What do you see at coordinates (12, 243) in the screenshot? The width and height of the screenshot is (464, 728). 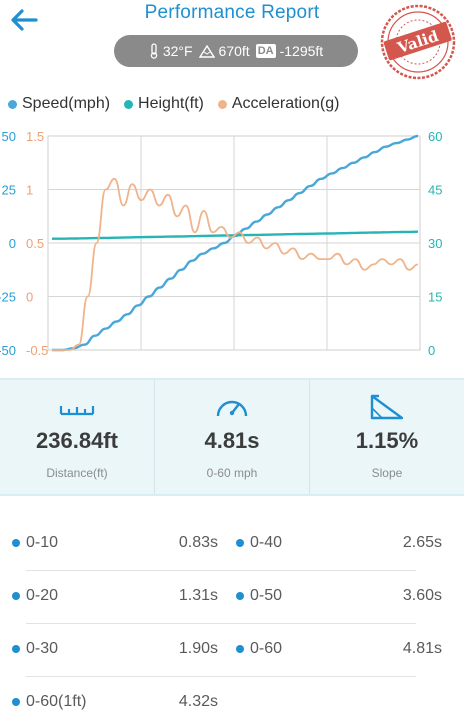 I see `height-tick-label: 0` at bounding box center [12, 243].